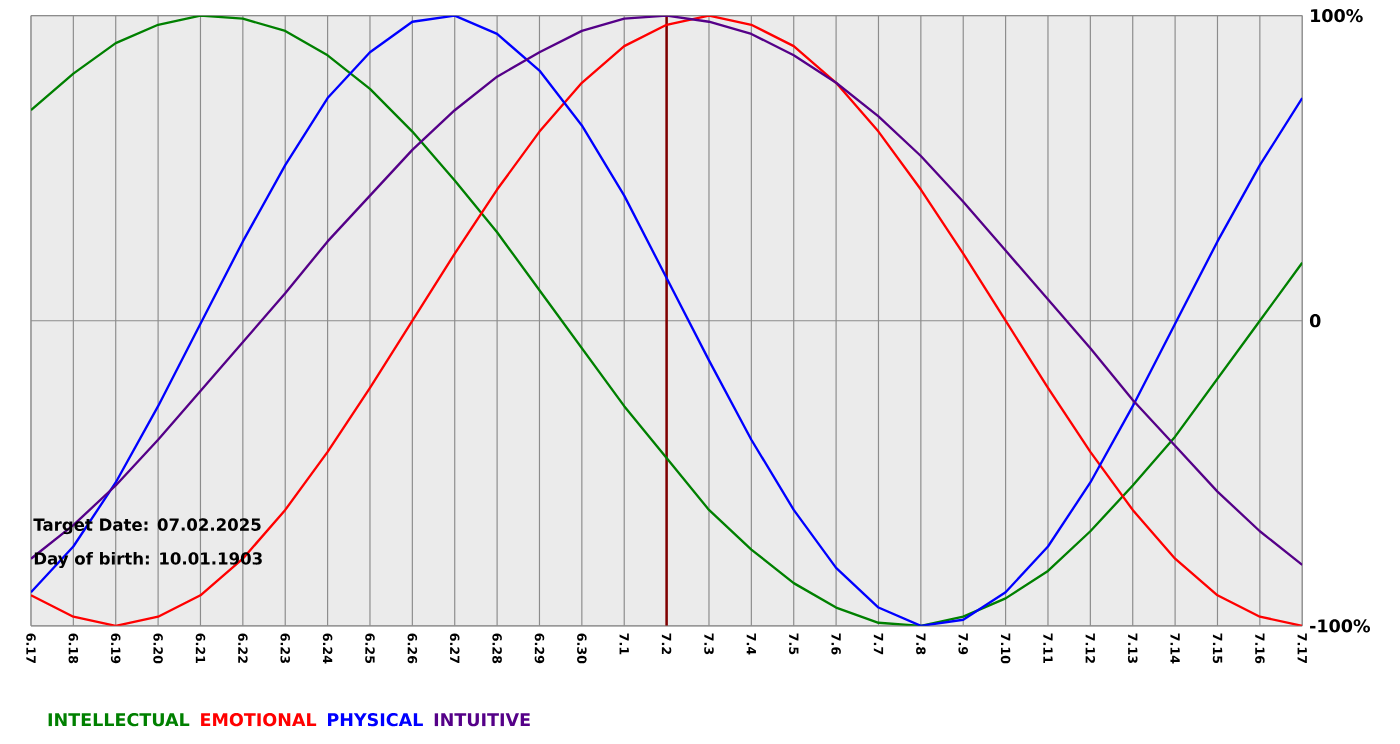  I want to click on text: INTUITIVE, so click(482, 720).